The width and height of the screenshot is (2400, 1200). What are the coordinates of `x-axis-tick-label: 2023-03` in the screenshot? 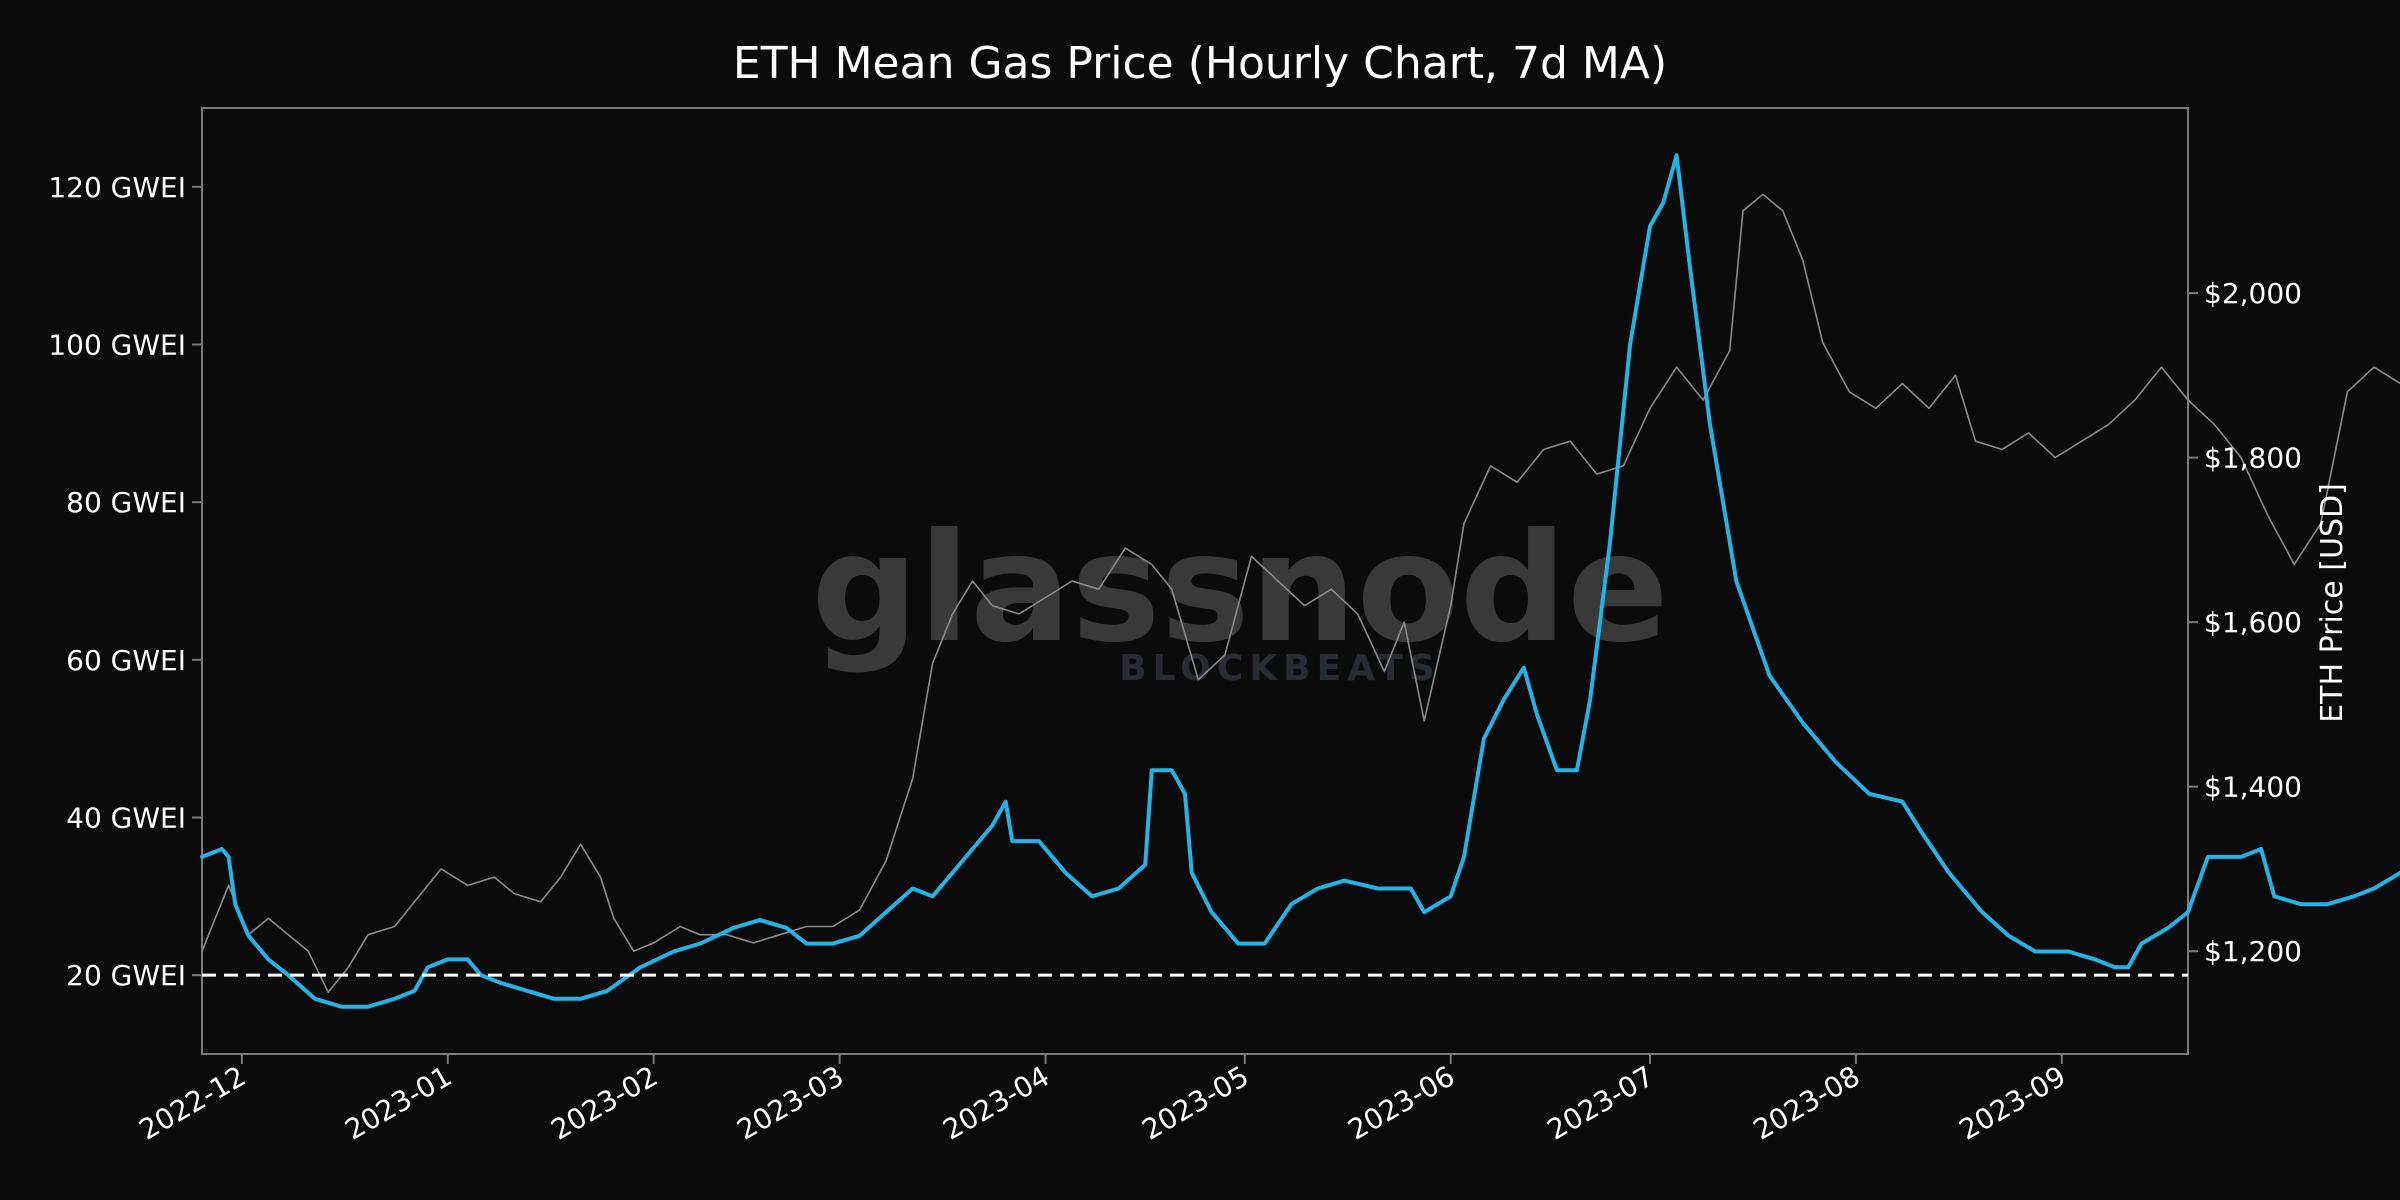 It's located at (790, 1102).